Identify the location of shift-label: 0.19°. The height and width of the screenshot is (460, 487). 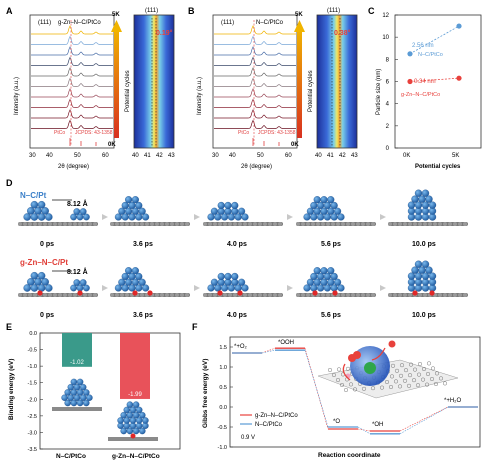
(164, 33).